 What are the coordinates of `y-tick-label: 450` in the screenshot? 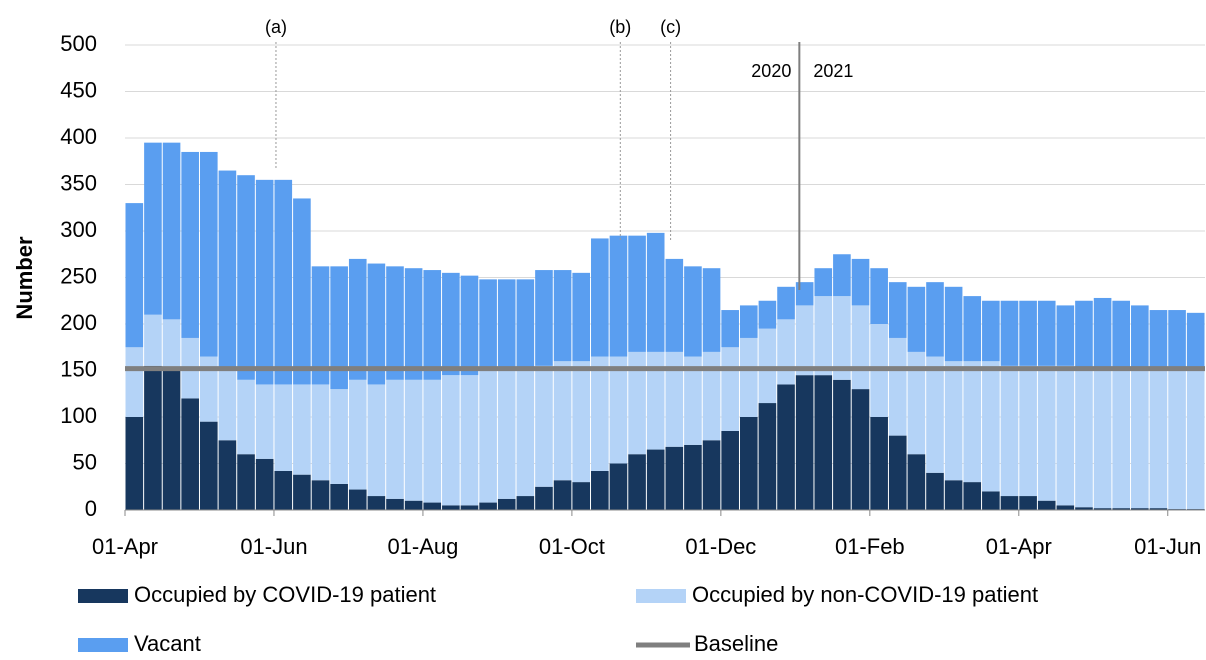 It's located at (78, 89).